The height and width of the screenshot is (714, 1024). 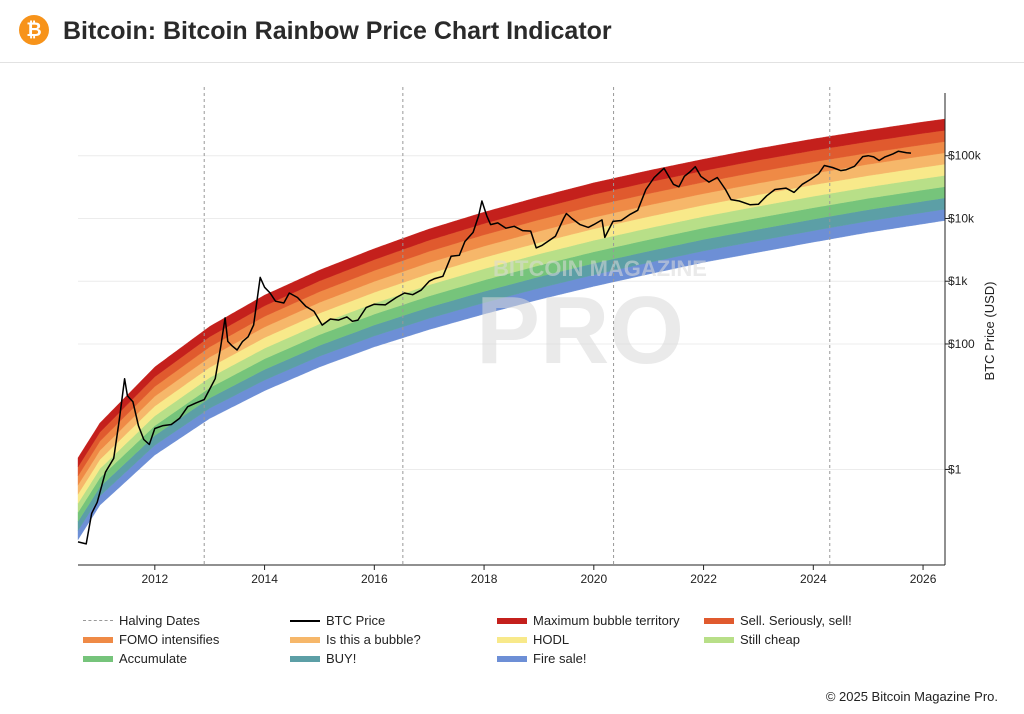 What do you see at coordinates (580, 330) in the screenshot?
I see `watermark-line2: PRO` at bounding box center [580, 330].